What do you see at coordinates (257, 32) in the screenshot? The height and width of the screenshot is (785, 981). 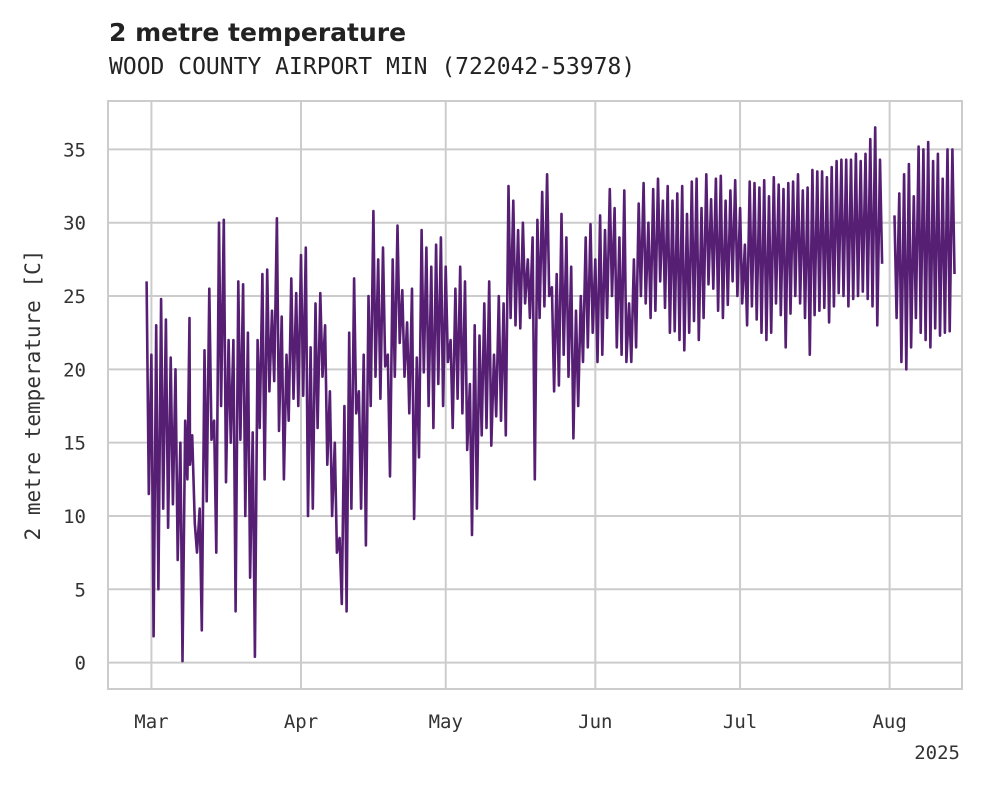 I see `chart-title: 2 metre temperature` at bounding box center [257, 32].